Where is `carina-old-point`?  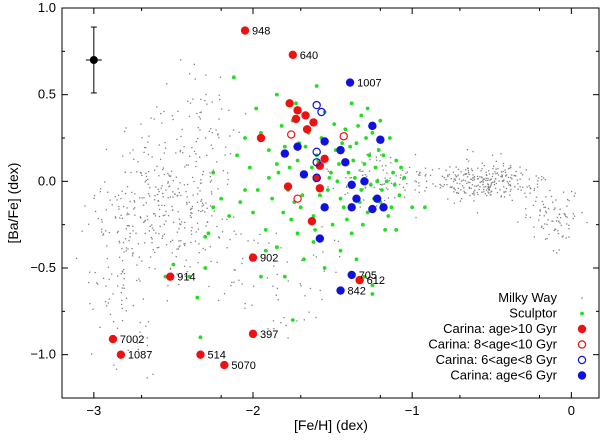 carina-old-point is located at coordinates (113, 339).